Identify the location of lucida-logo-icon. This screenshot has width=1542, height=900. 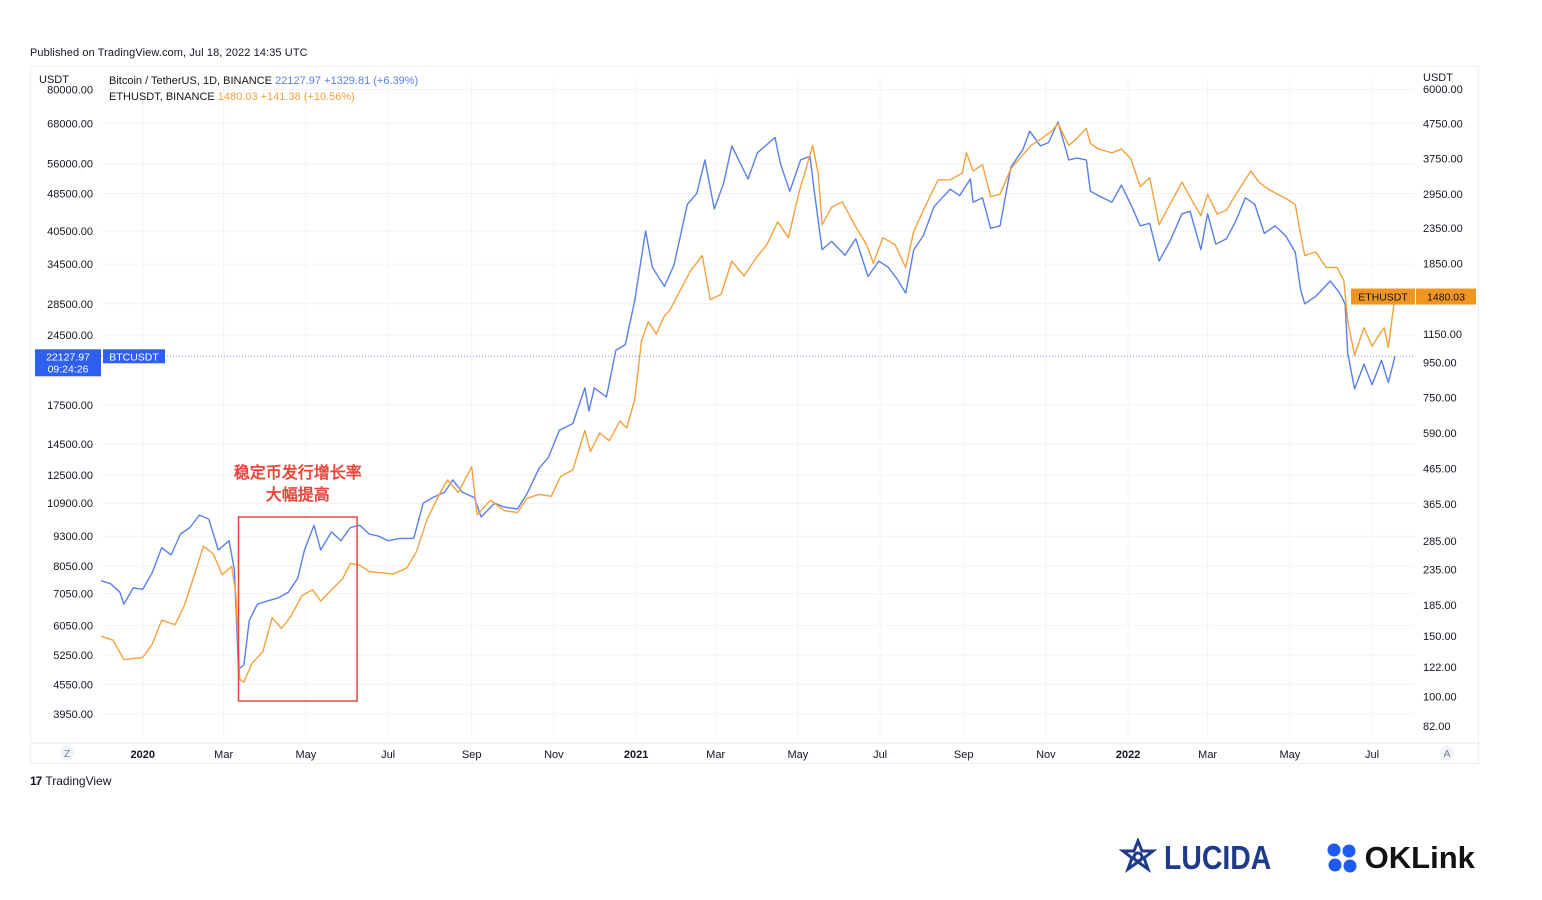
(1138, 855).